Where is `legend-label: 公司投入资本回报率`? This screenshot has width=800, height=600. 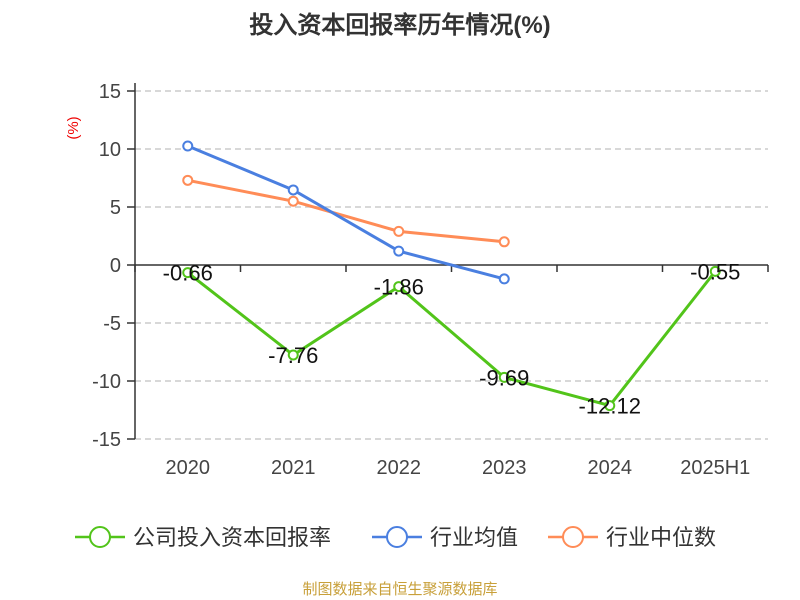
legend-label: 公司投入资本回报率 is located at coordinates (232, 537).